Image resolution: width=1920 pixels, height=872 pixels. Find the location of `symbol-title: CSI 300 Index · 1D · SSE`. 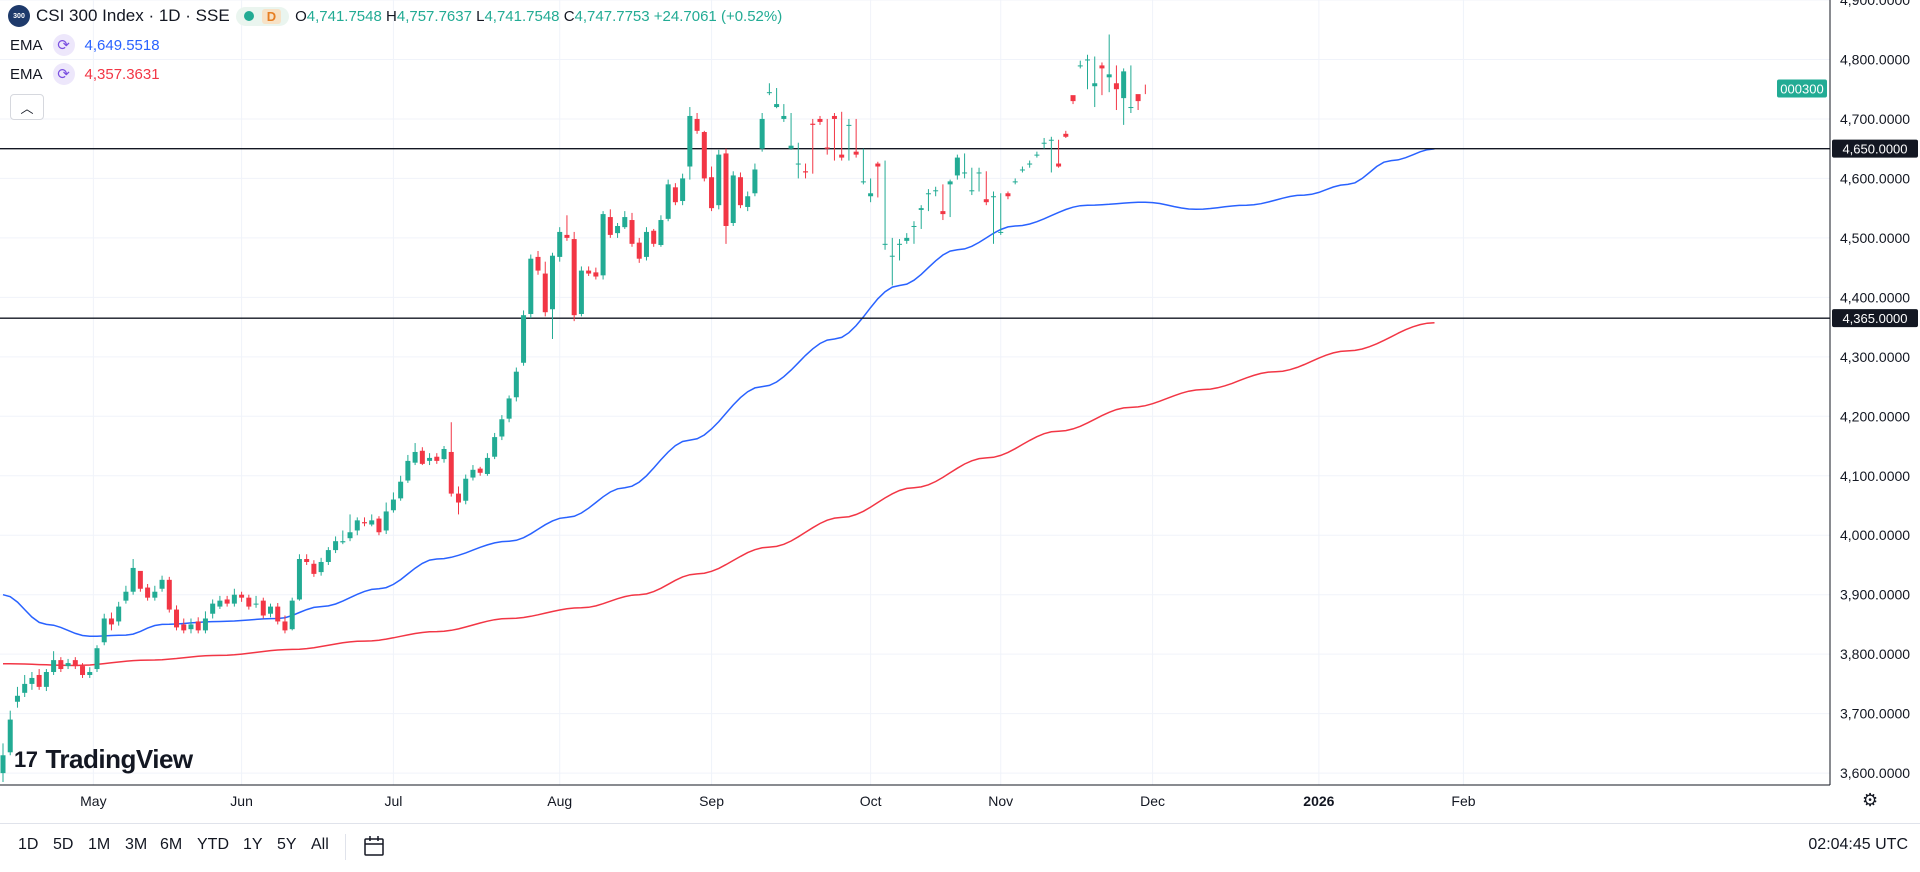

symbol-title: CSI 300 Index · 1D · SSE is located at coordinates (133, 15).